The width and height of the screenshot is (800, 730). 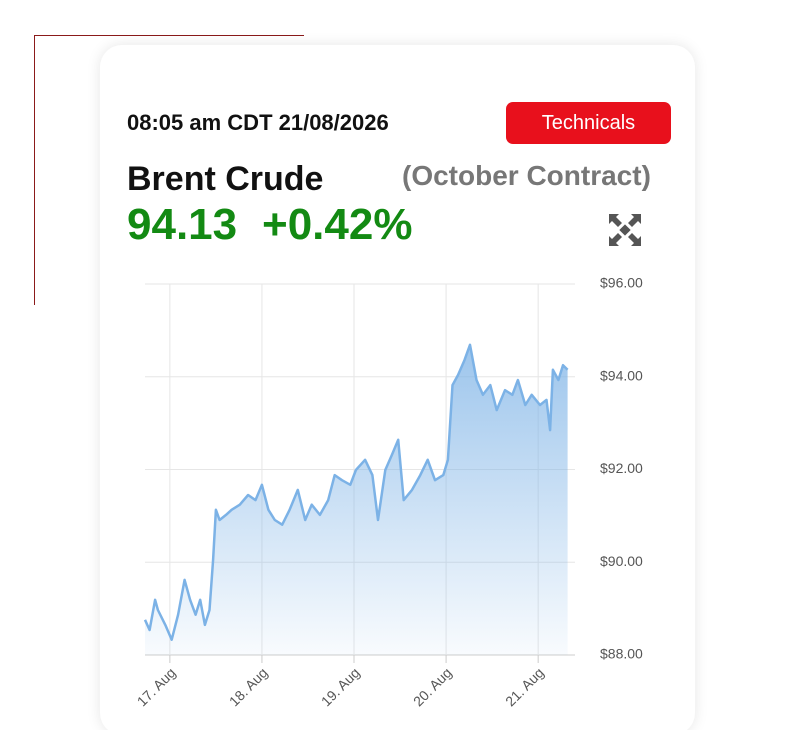 I want to click on x-tick-label: 21. Aug, so click(x=524, y=686).